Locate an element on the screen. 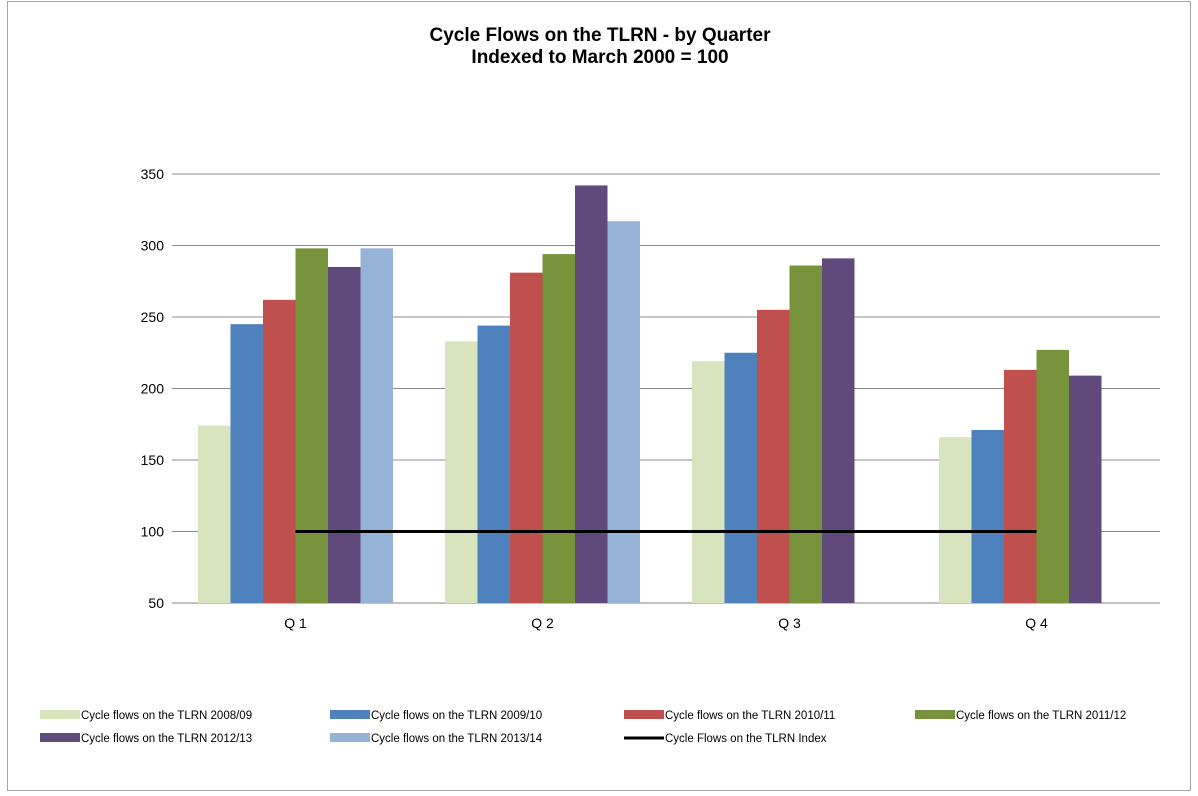 Image resolution: width=1198 pixels, height=796 pixels. legend-label: Cycle flows on the TLRN 2013/14 is located at coordinates (457, 739).